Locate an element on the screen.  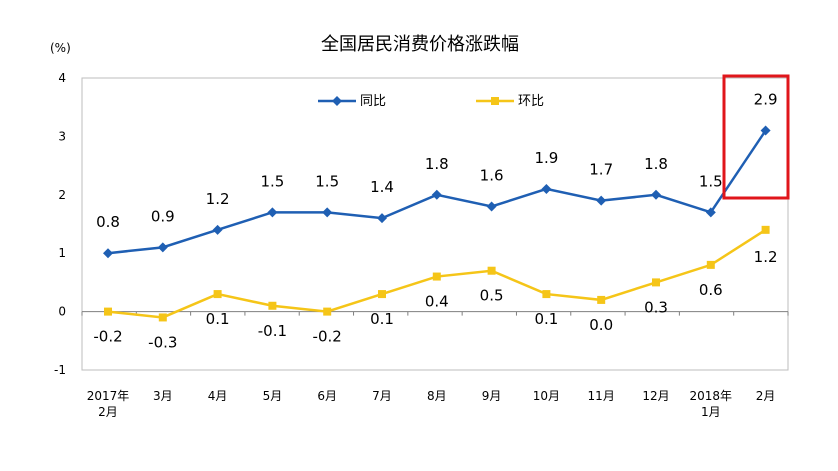
y-axis-unit-label: (%) is located at coordinates (60, 48).